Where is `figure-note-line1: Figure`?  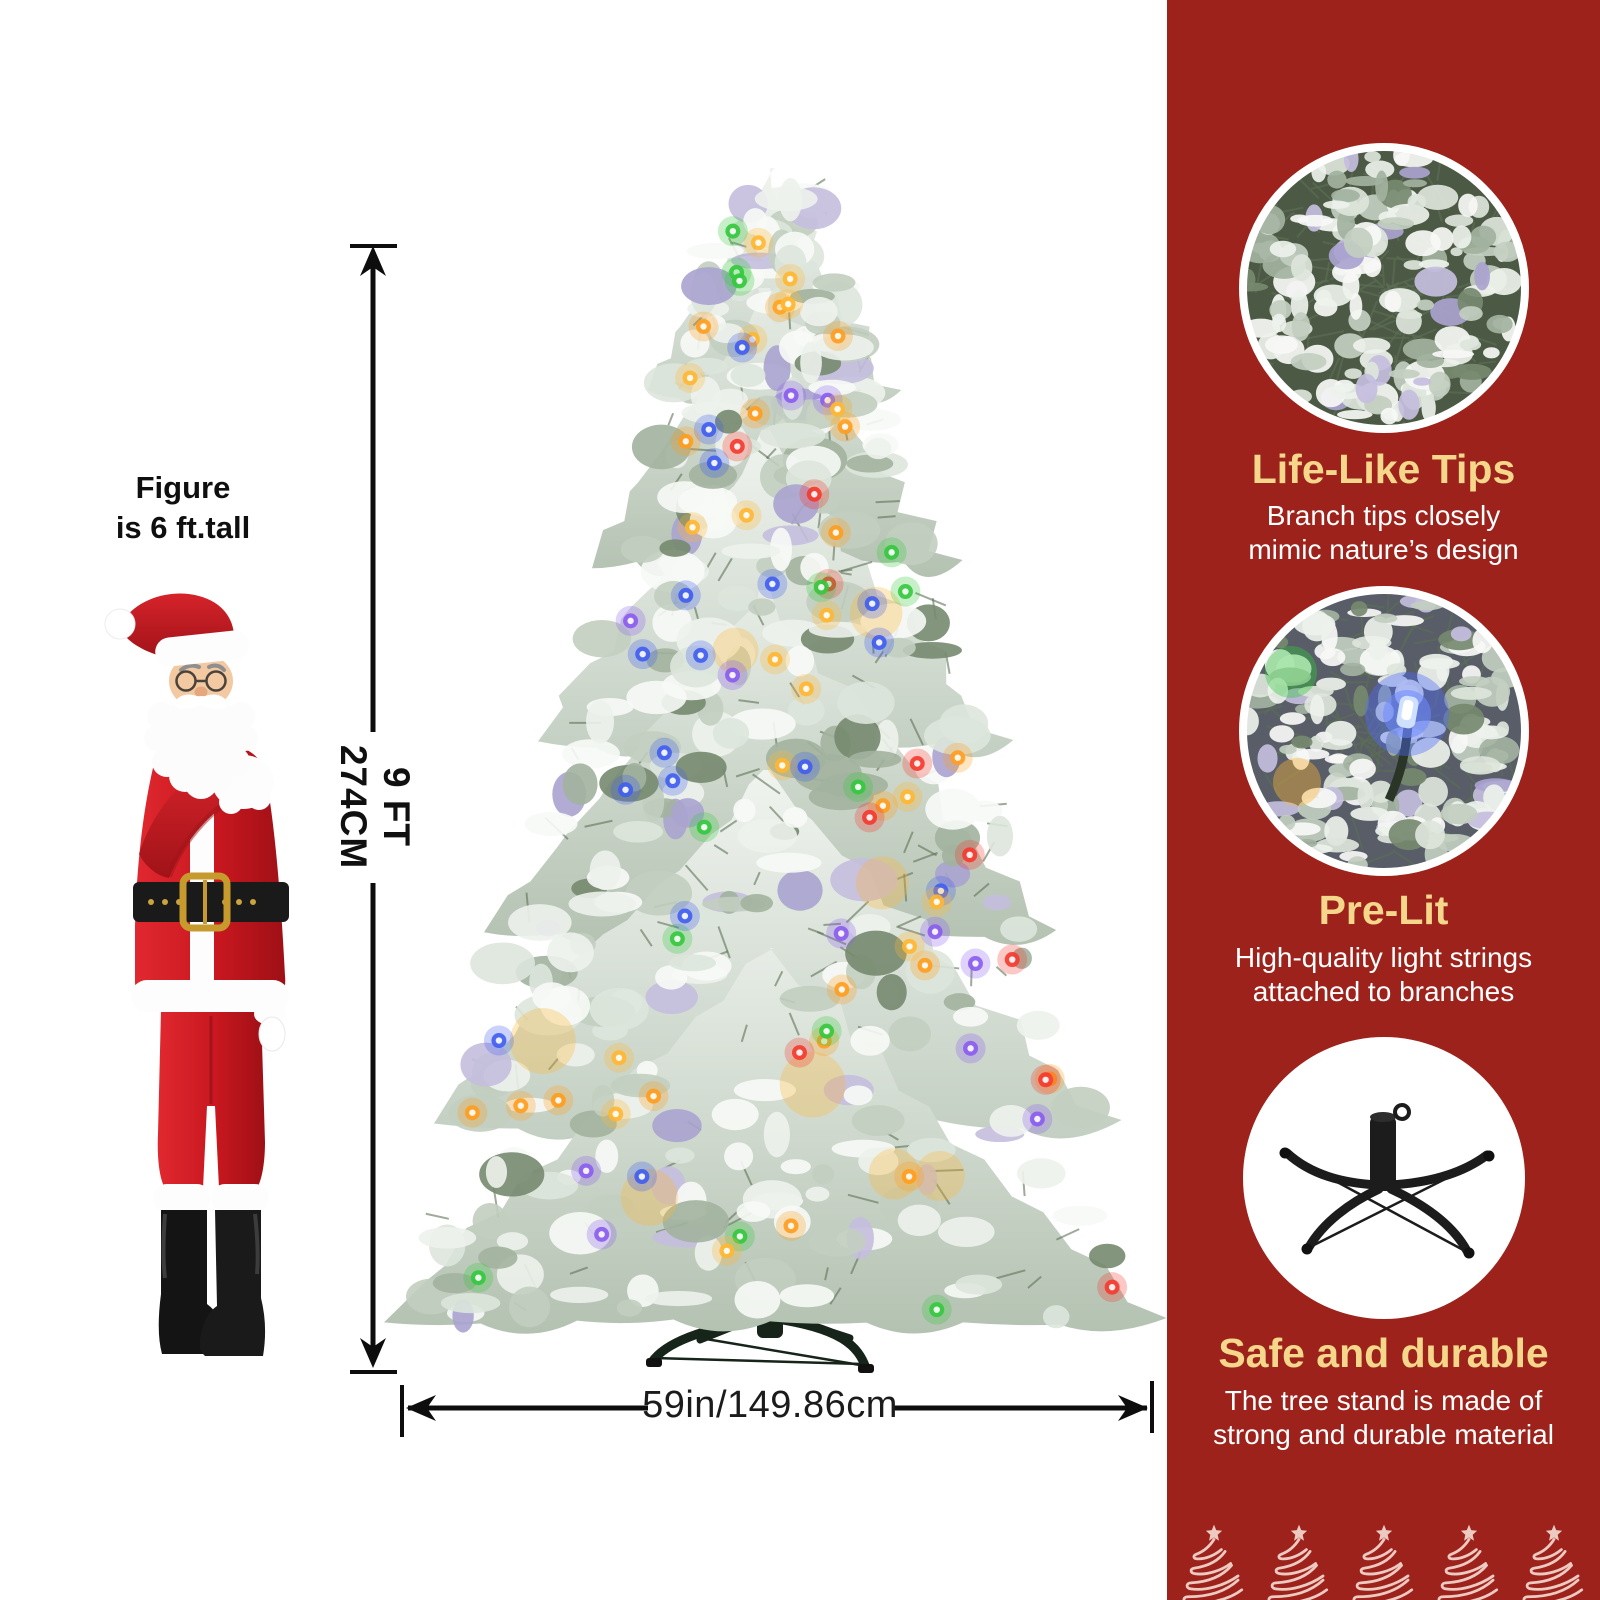
figure-note-line1: Figure is located at coordinates (183, 487).